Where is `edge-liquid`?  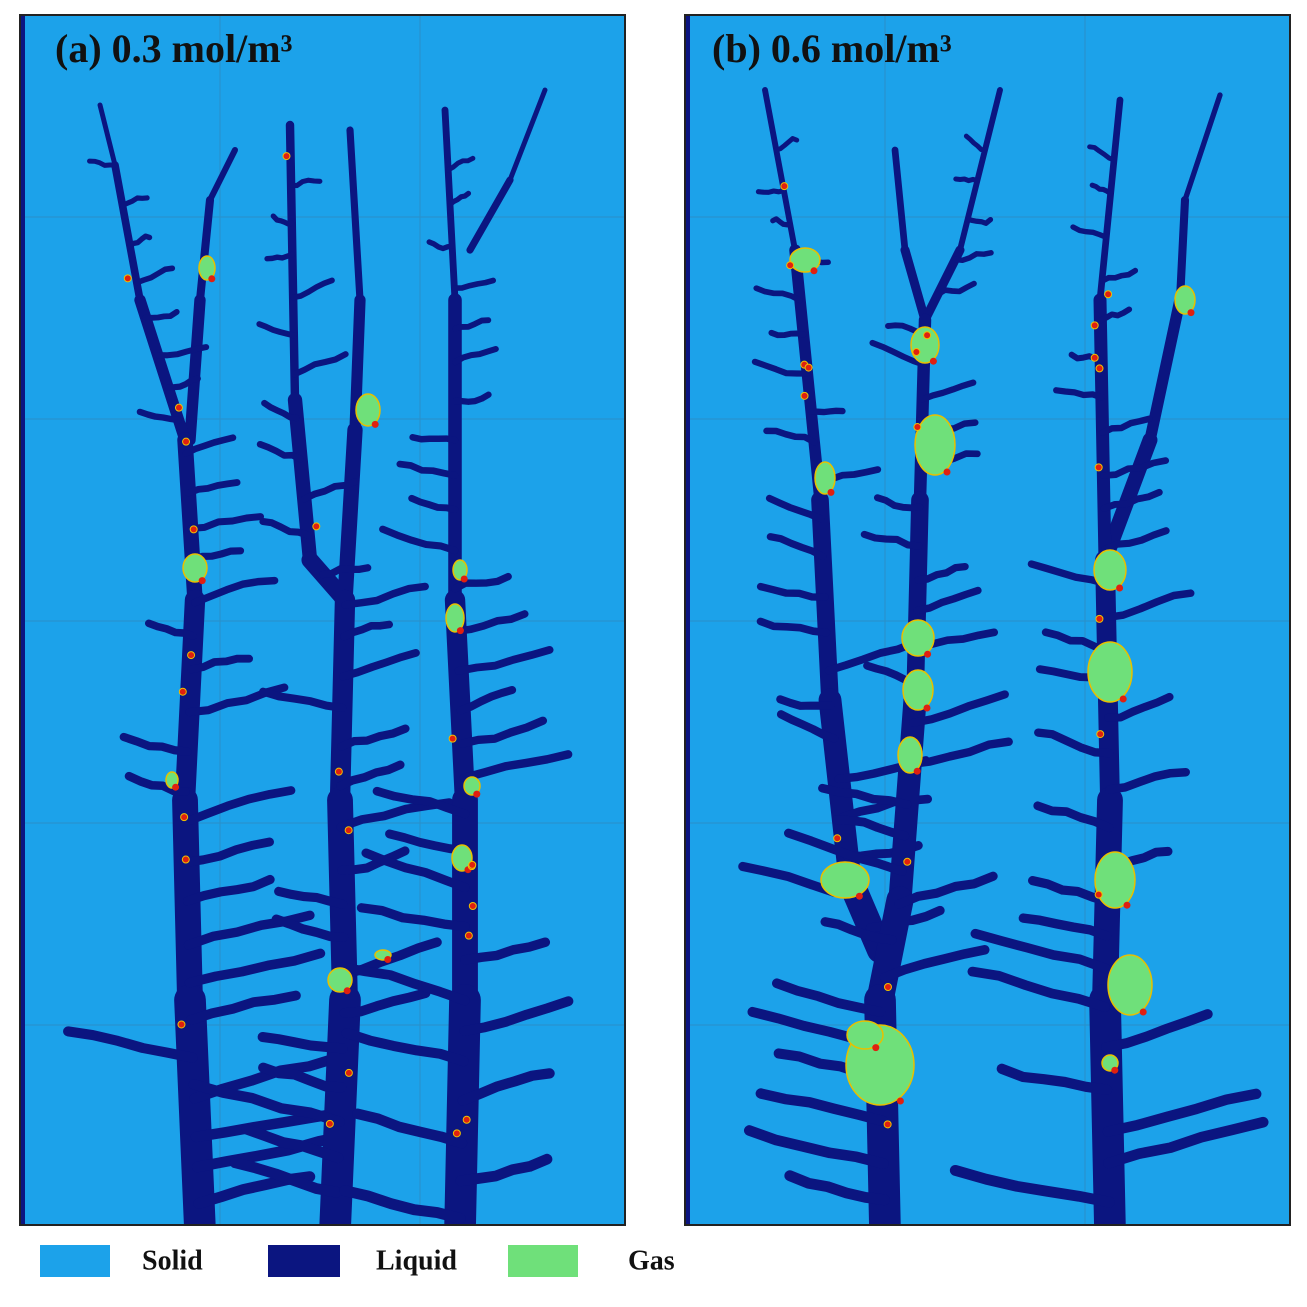
edge-liquid is located at coordinates (687, 620).